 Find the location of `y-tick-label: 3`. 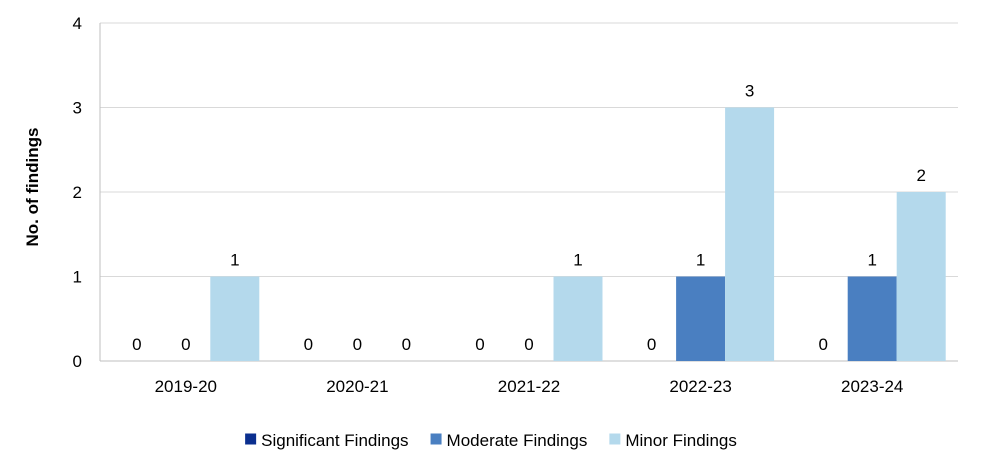

y-tick-label: 3 is located at coordinates (77, 108).